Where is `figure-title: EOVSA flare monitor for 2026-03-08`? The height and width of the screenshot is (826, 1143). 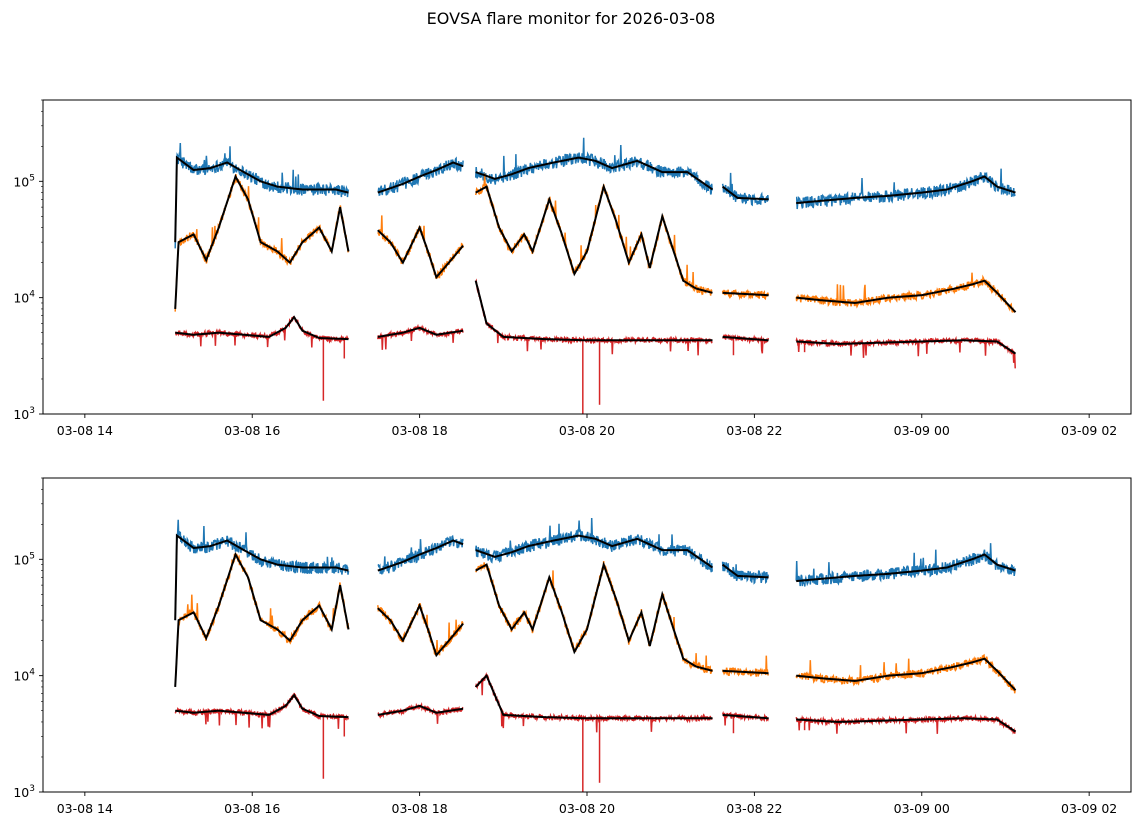 figure-title: EOVSA flare monitor for 2026-03-08 is located at coordinates (571, 18).